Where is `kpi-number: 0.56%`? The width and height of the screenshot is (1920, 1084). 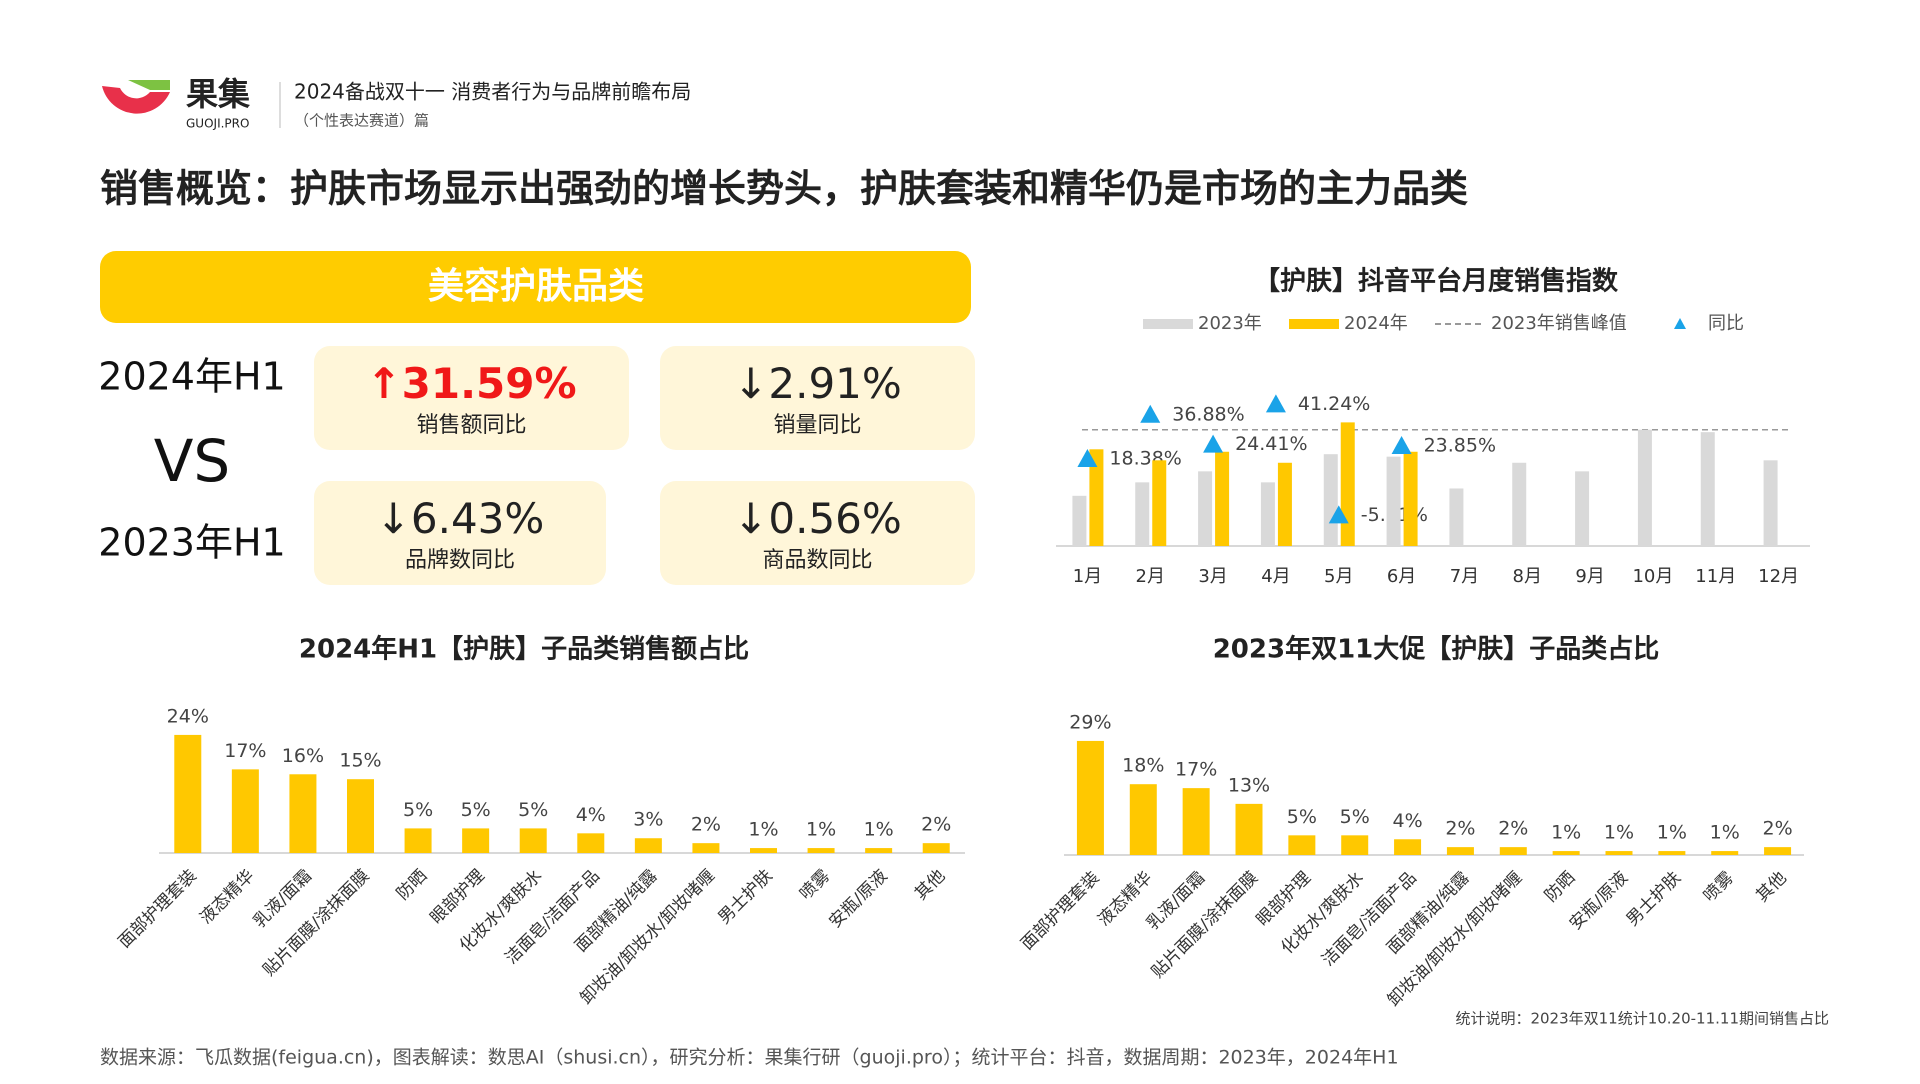 kpi-number: 0.56% is located at coordinates (834, 518).